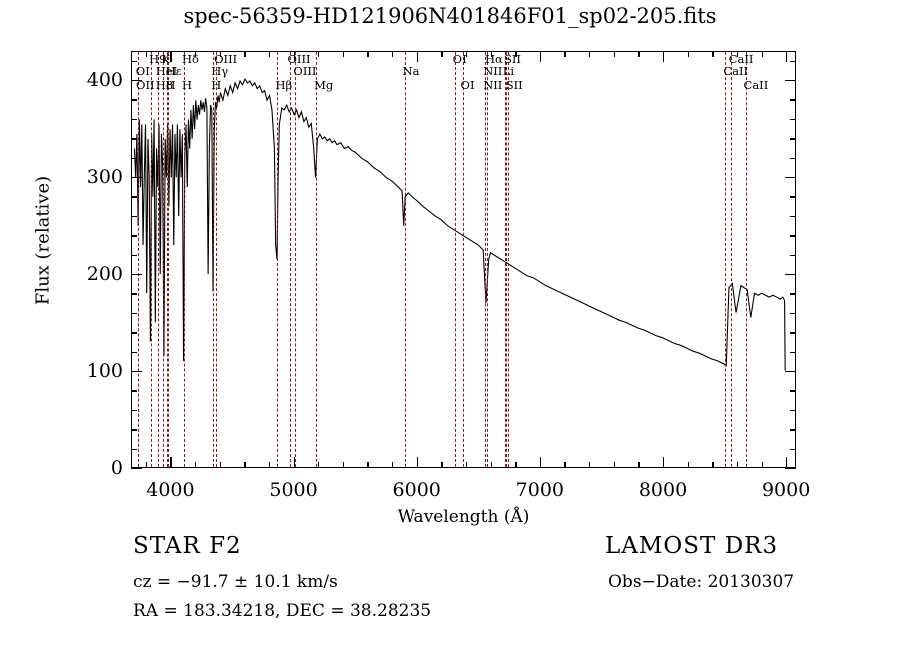 This screenshot has width=900, height=649. I want to click on x-tick-label: 9000, so click(786, 490).